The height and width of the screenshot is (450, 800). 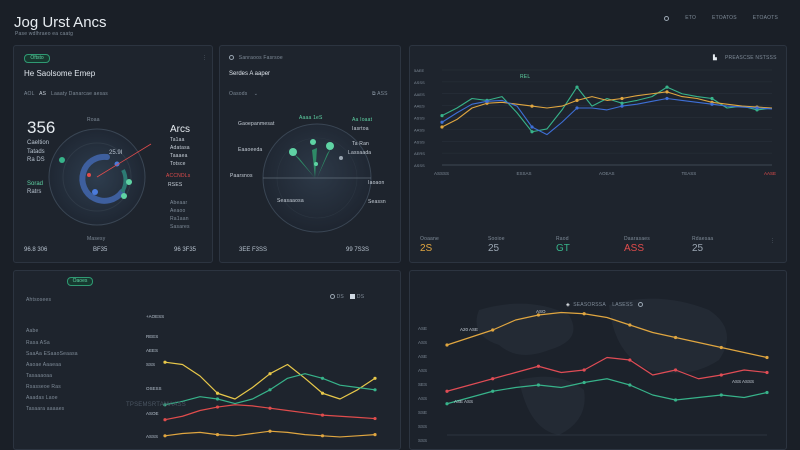 What do you see at coordinates (376, 183) in the screenshot?
I see `scatter-right-5: Iaoaon` at bounding box center [376, 183].